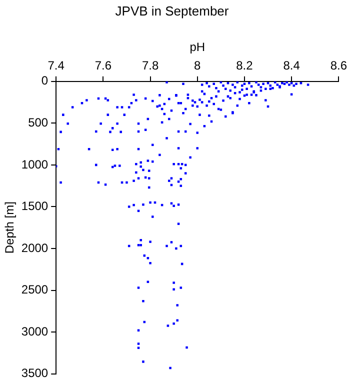 This screenshot has width=350, height=384. What do you see at coordinates (34, 289) in the screenshot?
I see `y-tick-label: 2500` at bounding box center [34, 289].